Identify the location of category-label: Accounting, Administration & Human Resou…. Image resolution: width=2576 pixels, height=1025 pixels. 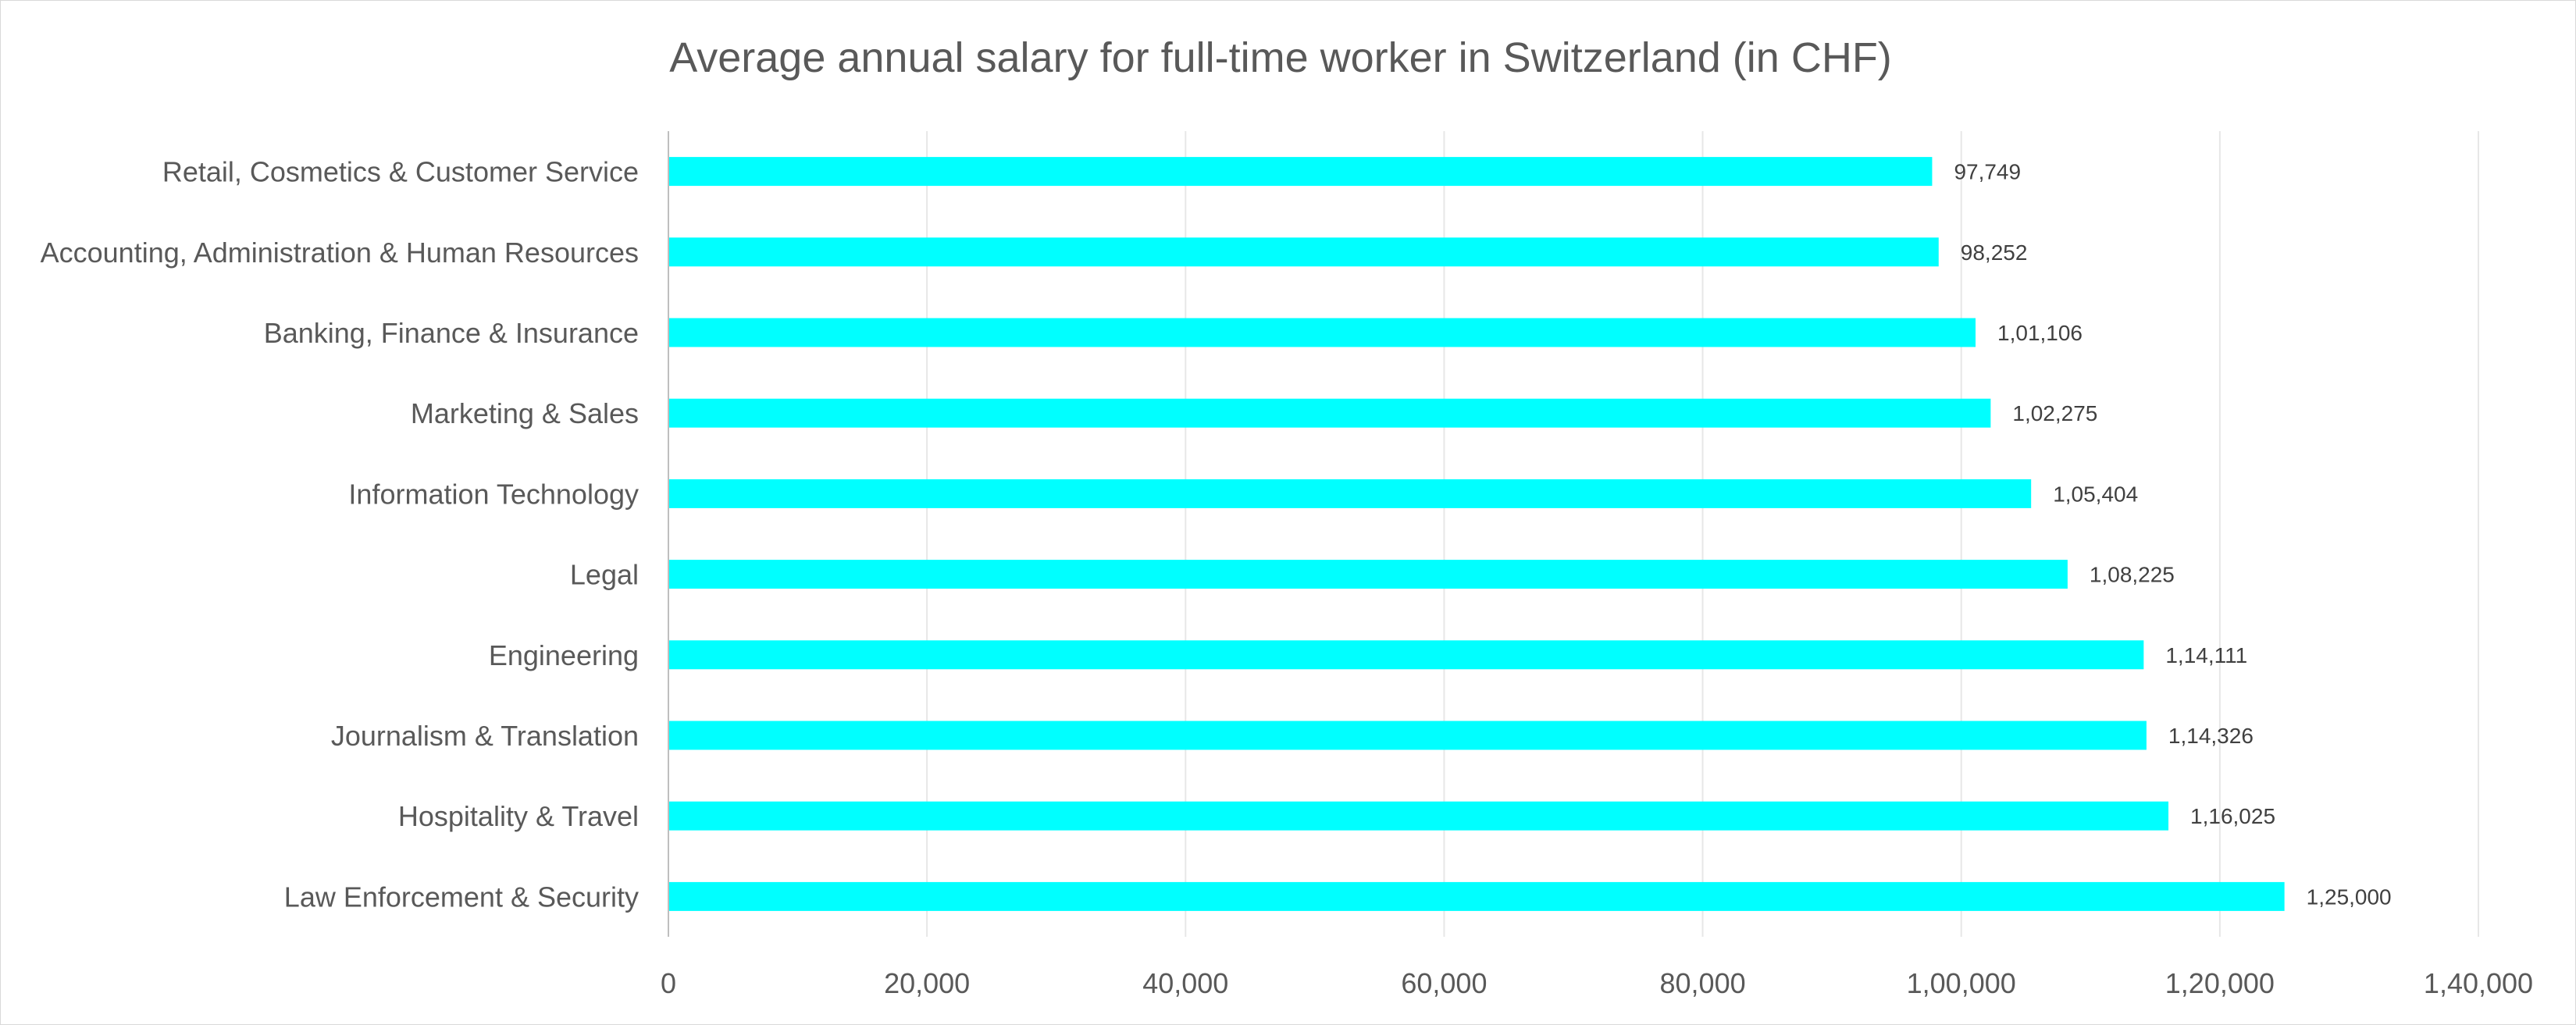
(340, 253).